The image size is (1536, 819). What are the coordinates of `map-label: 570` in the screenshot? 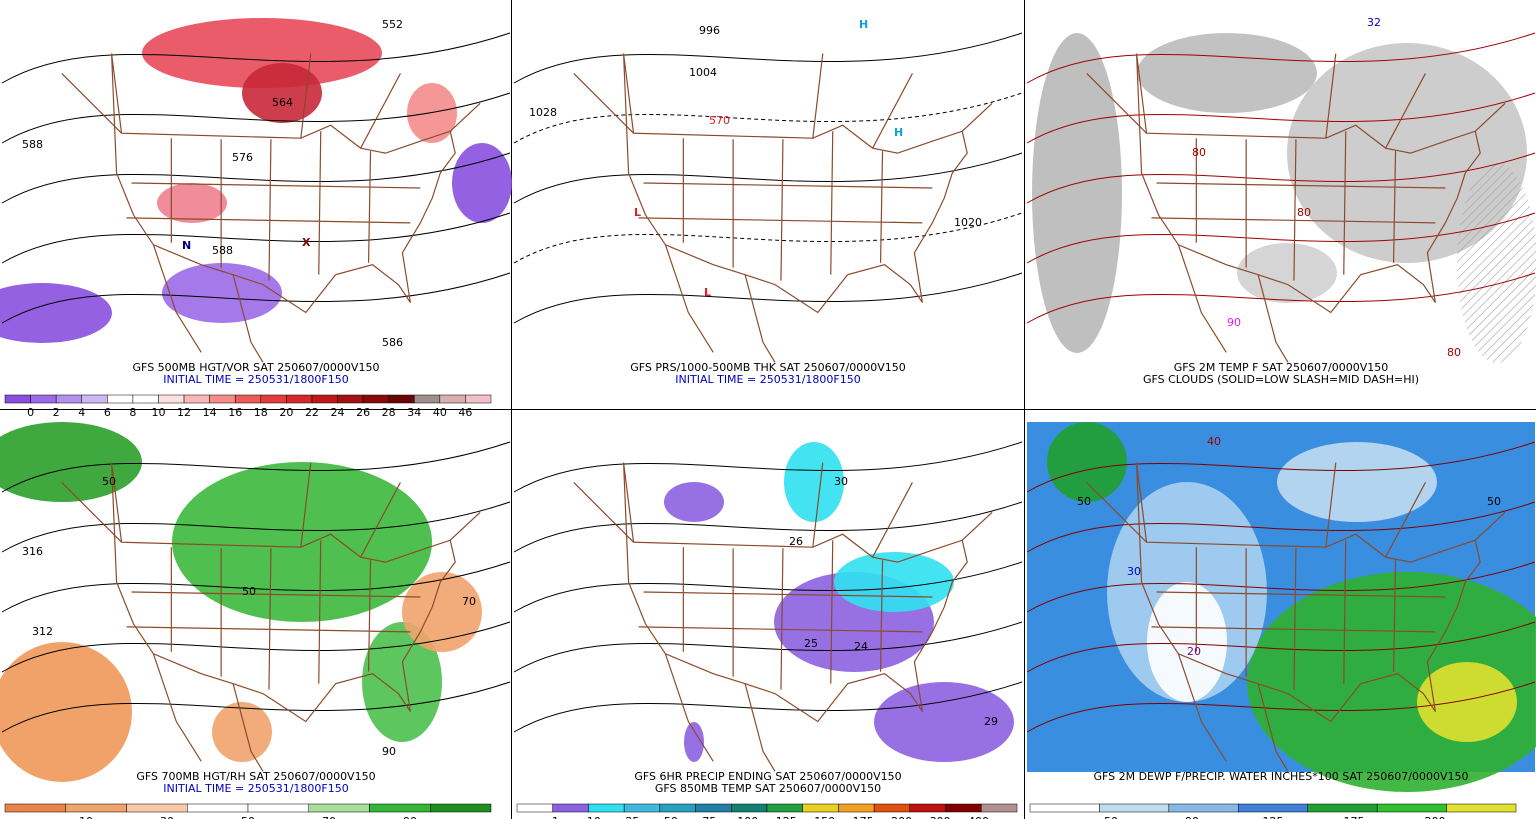 It's located at (719, 120).